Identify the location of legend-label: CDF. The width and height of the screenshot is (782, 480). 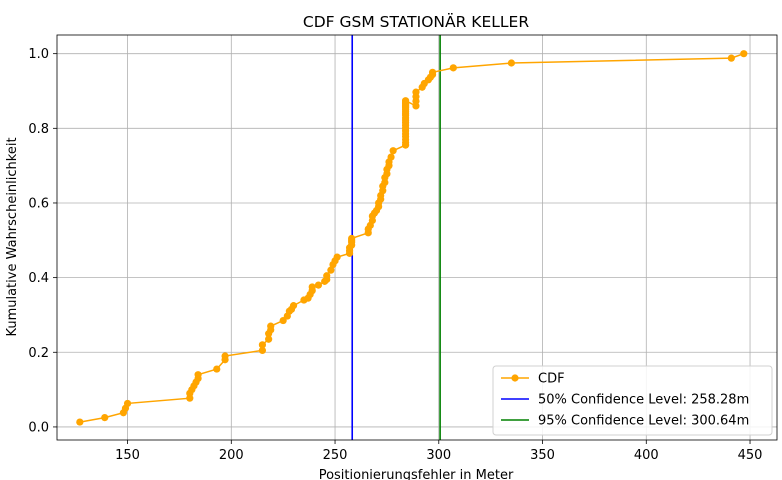
(551, 379).